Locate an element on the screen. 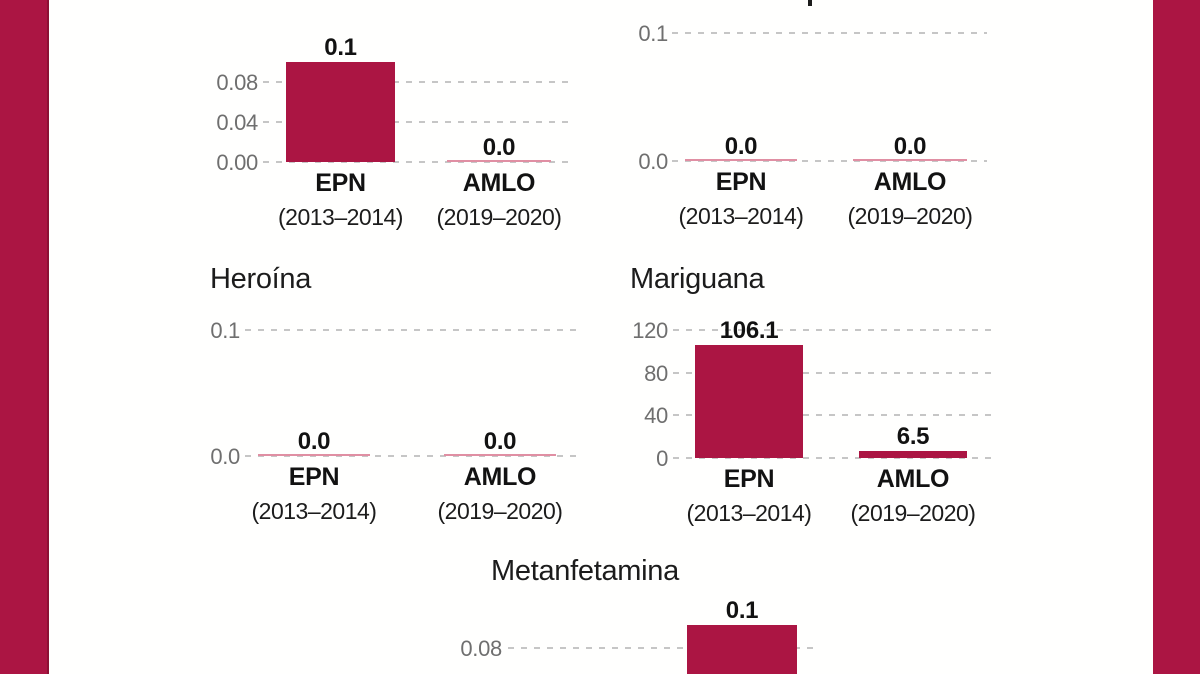  left-border-band is located at coordinates (24, 337).